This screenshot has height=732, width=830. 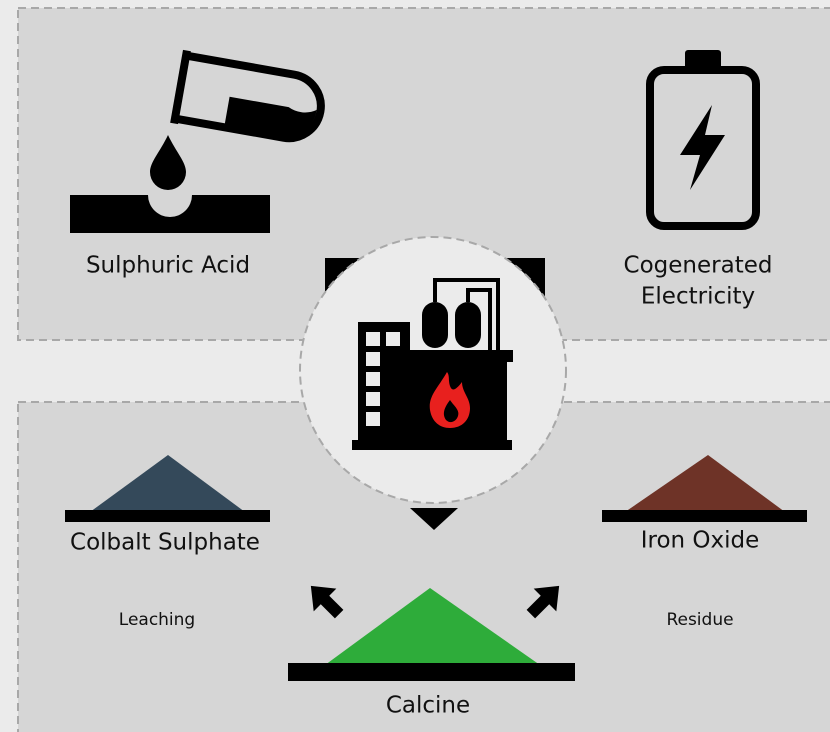 What do you see at coordinates (165, 543) in the screenshot?
I see `label: Colbalt Sulphate` at bounding box center [165, 543].